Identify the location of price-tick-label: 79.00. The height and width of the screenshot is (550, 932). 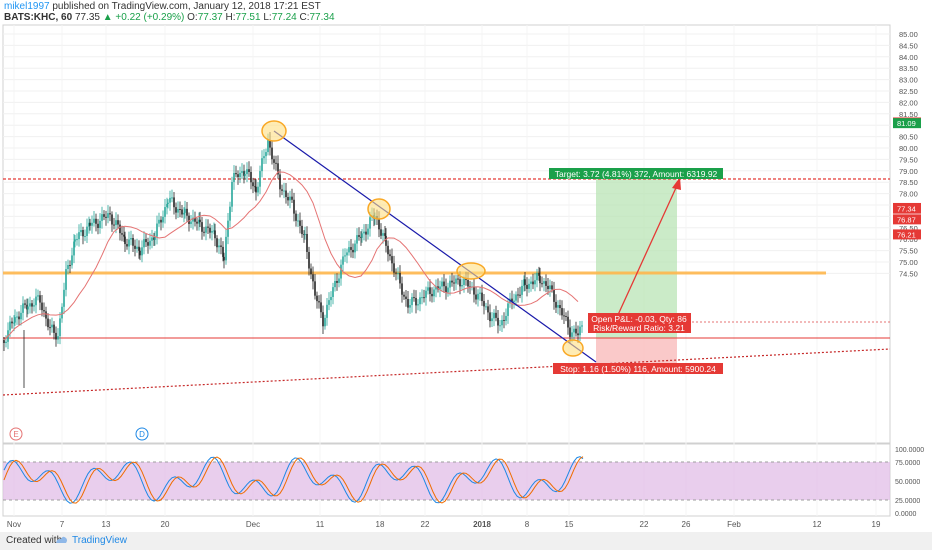
(908, 171).